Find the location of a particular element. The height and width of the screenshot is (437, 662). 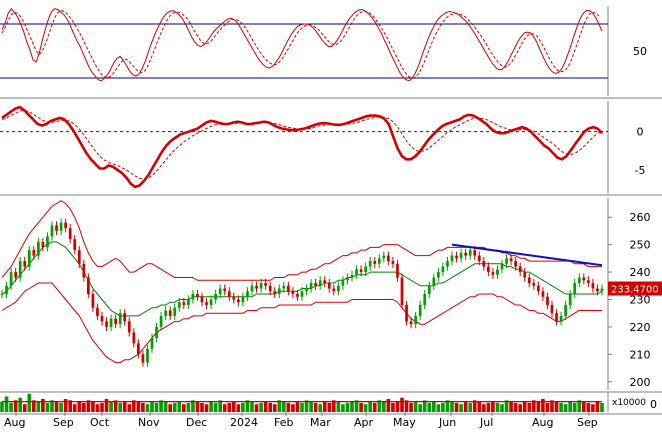

x-tick-label: Aug is located at coordinates (14, 422).